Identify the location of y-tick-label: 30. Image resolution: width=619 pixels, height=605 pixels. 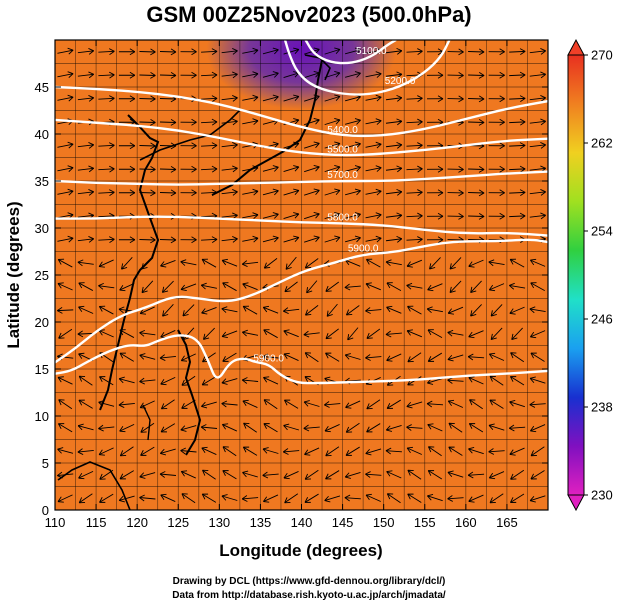
(42, 228).